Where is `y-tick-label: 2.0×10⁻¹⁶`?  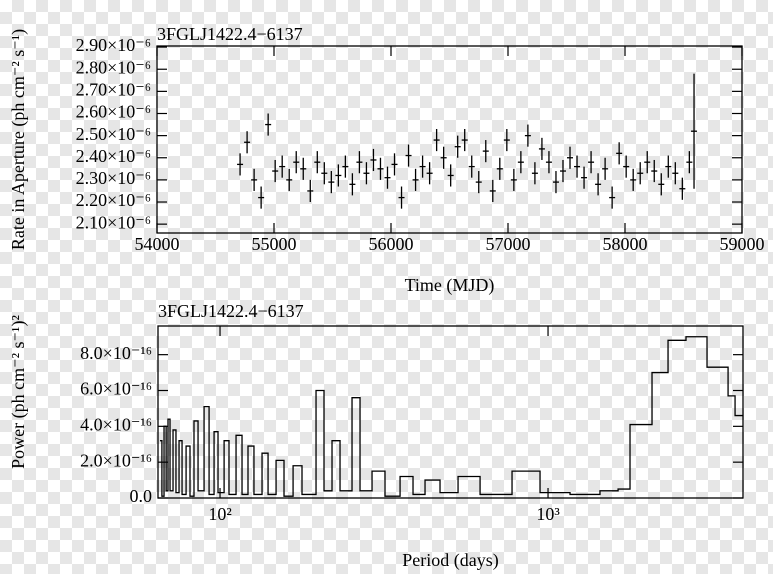 y-tick-label: 2.0×10⁻¹⁶ is located at coordinates (116, 460).